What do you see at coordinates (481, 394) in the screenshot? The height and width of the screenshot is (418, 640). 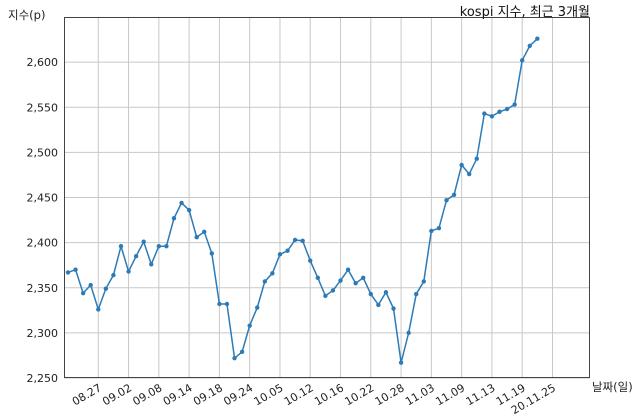 I see `x-tick-label: 11.13` at bounding box center [481, 394].